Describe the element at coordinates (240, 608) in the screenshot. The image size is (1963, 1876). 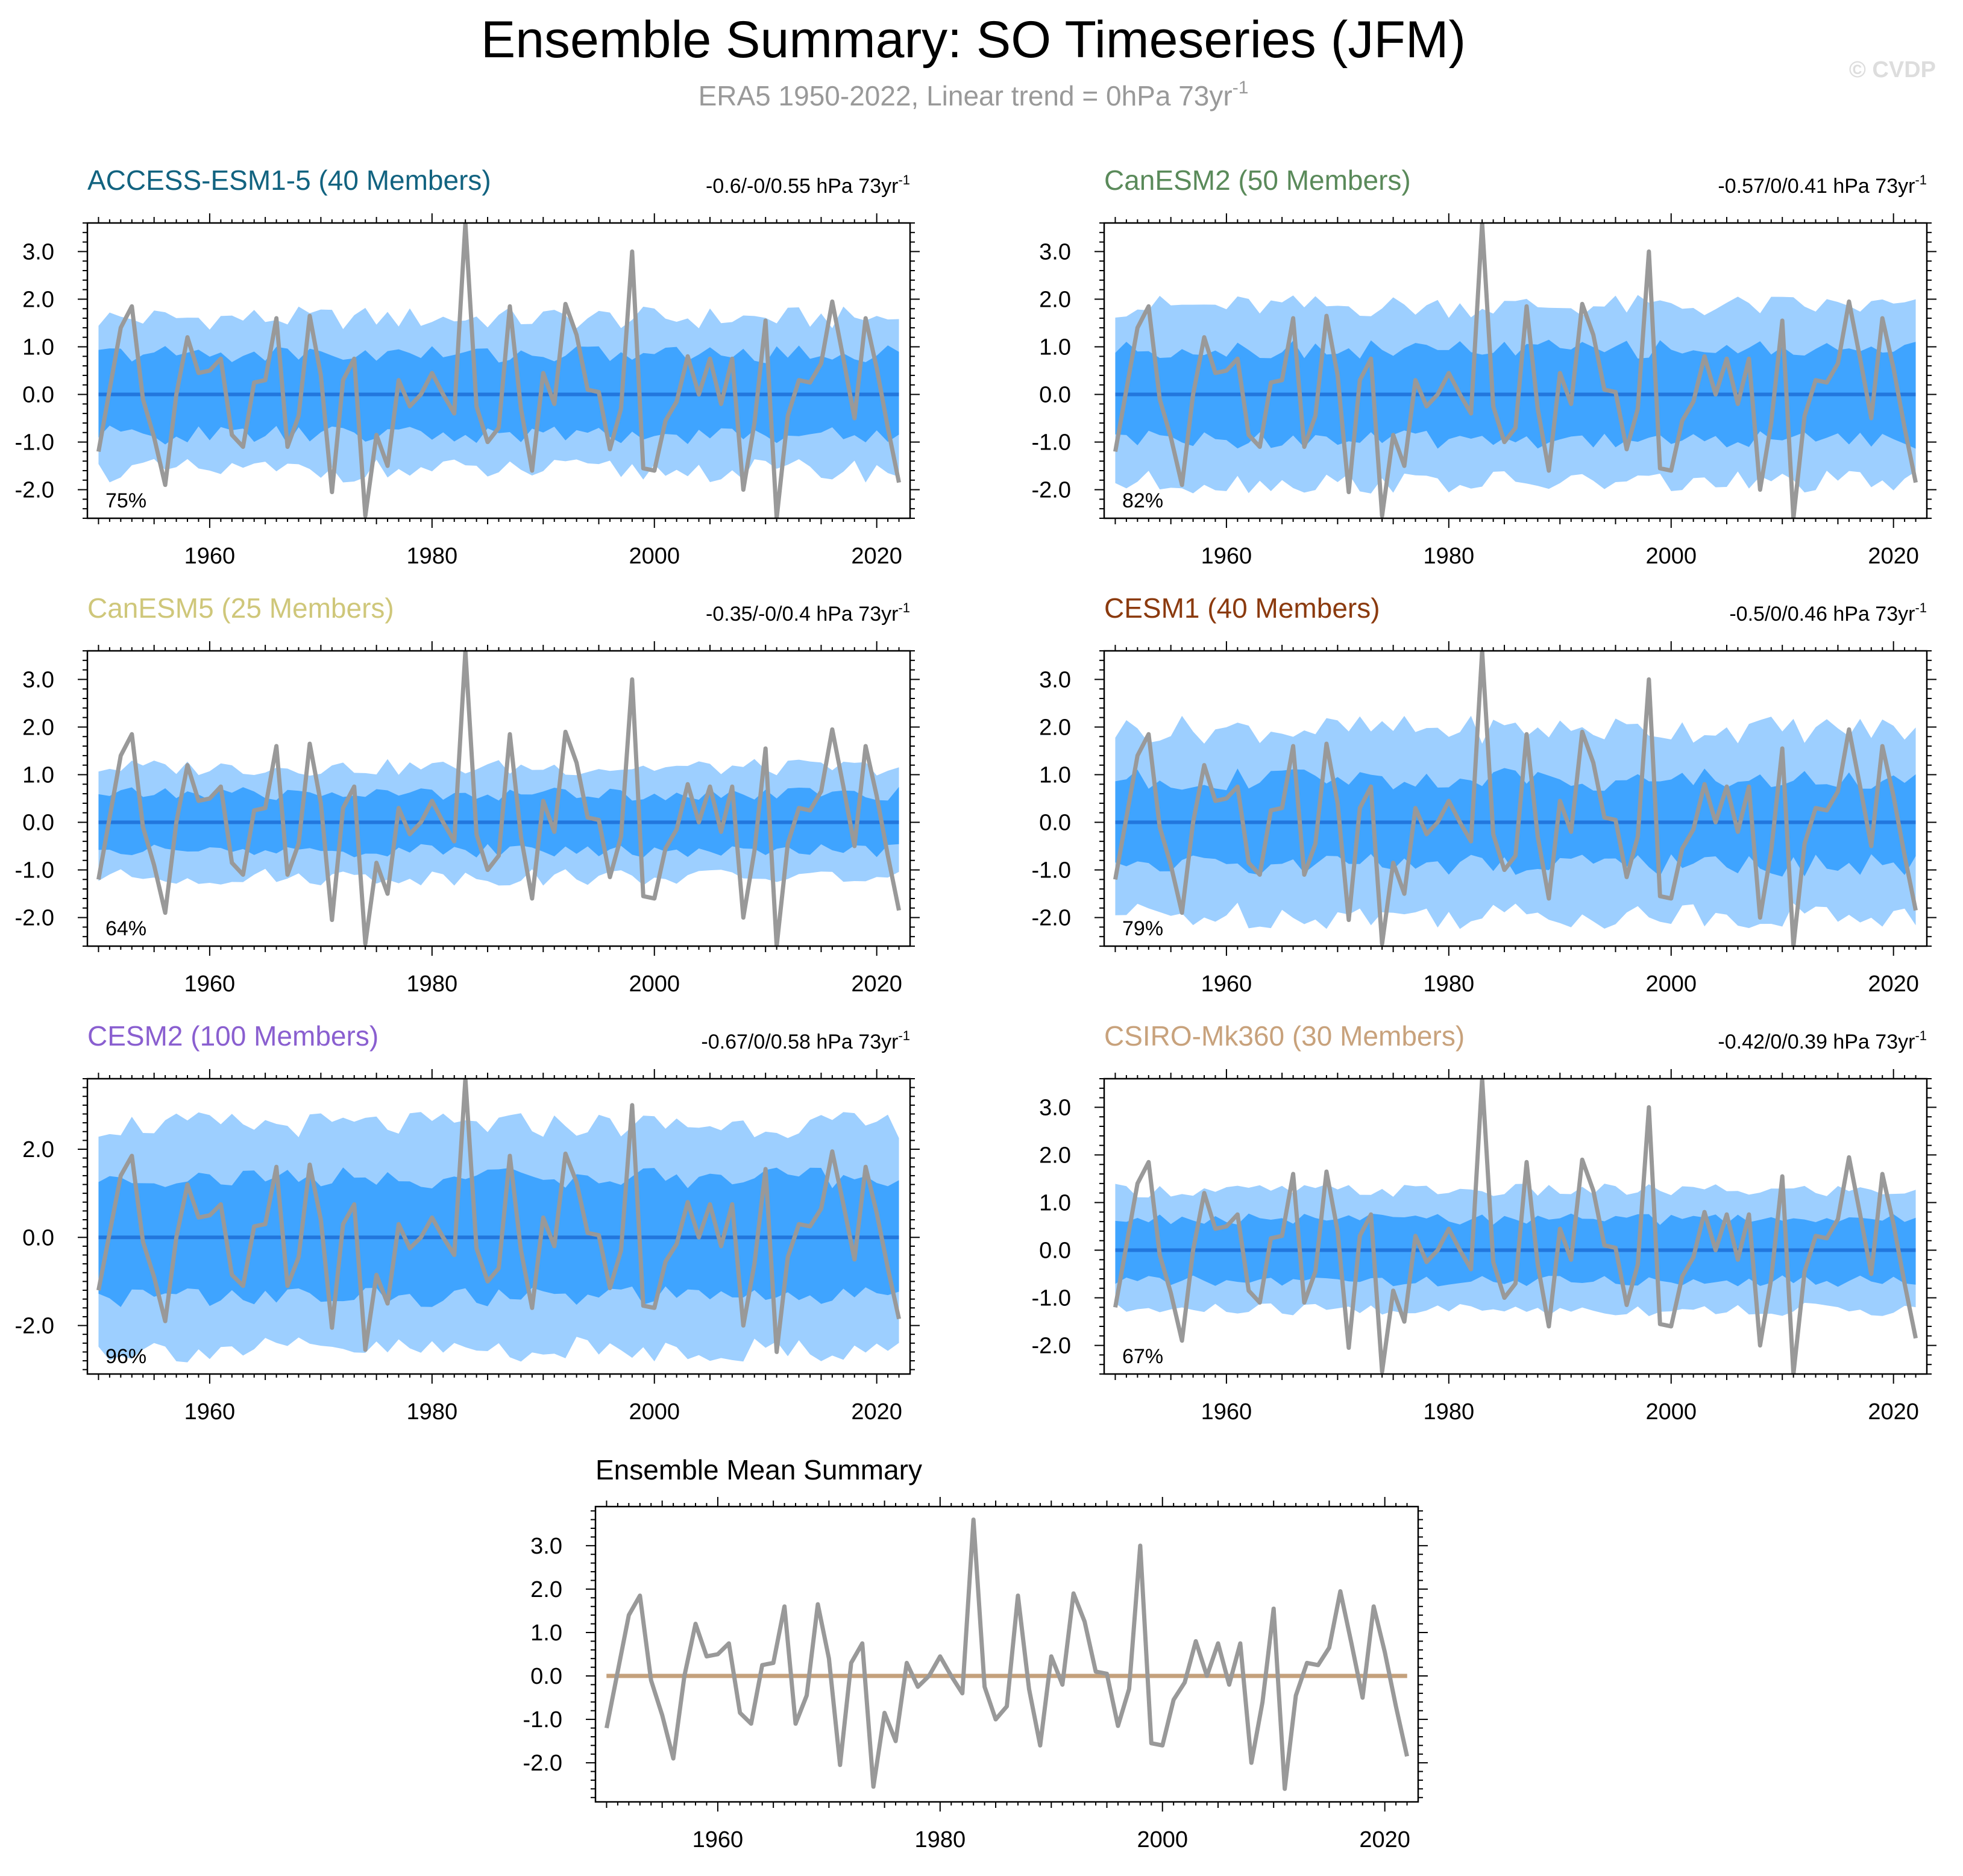
I see `panel-title: CanESM5 (25 Members)` at that location.